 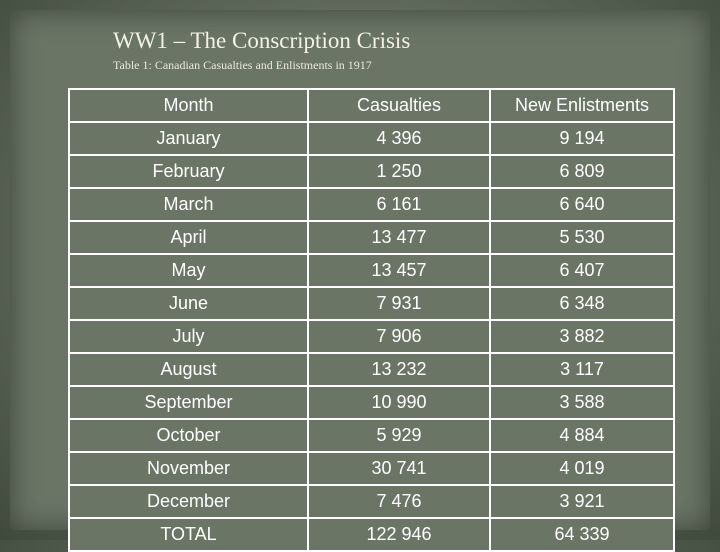 What do you see at coordinates (582, 105) in the screenshot?
I see `column-header-new-enlistments: New Enlistments` at bounding box center [582, 105].